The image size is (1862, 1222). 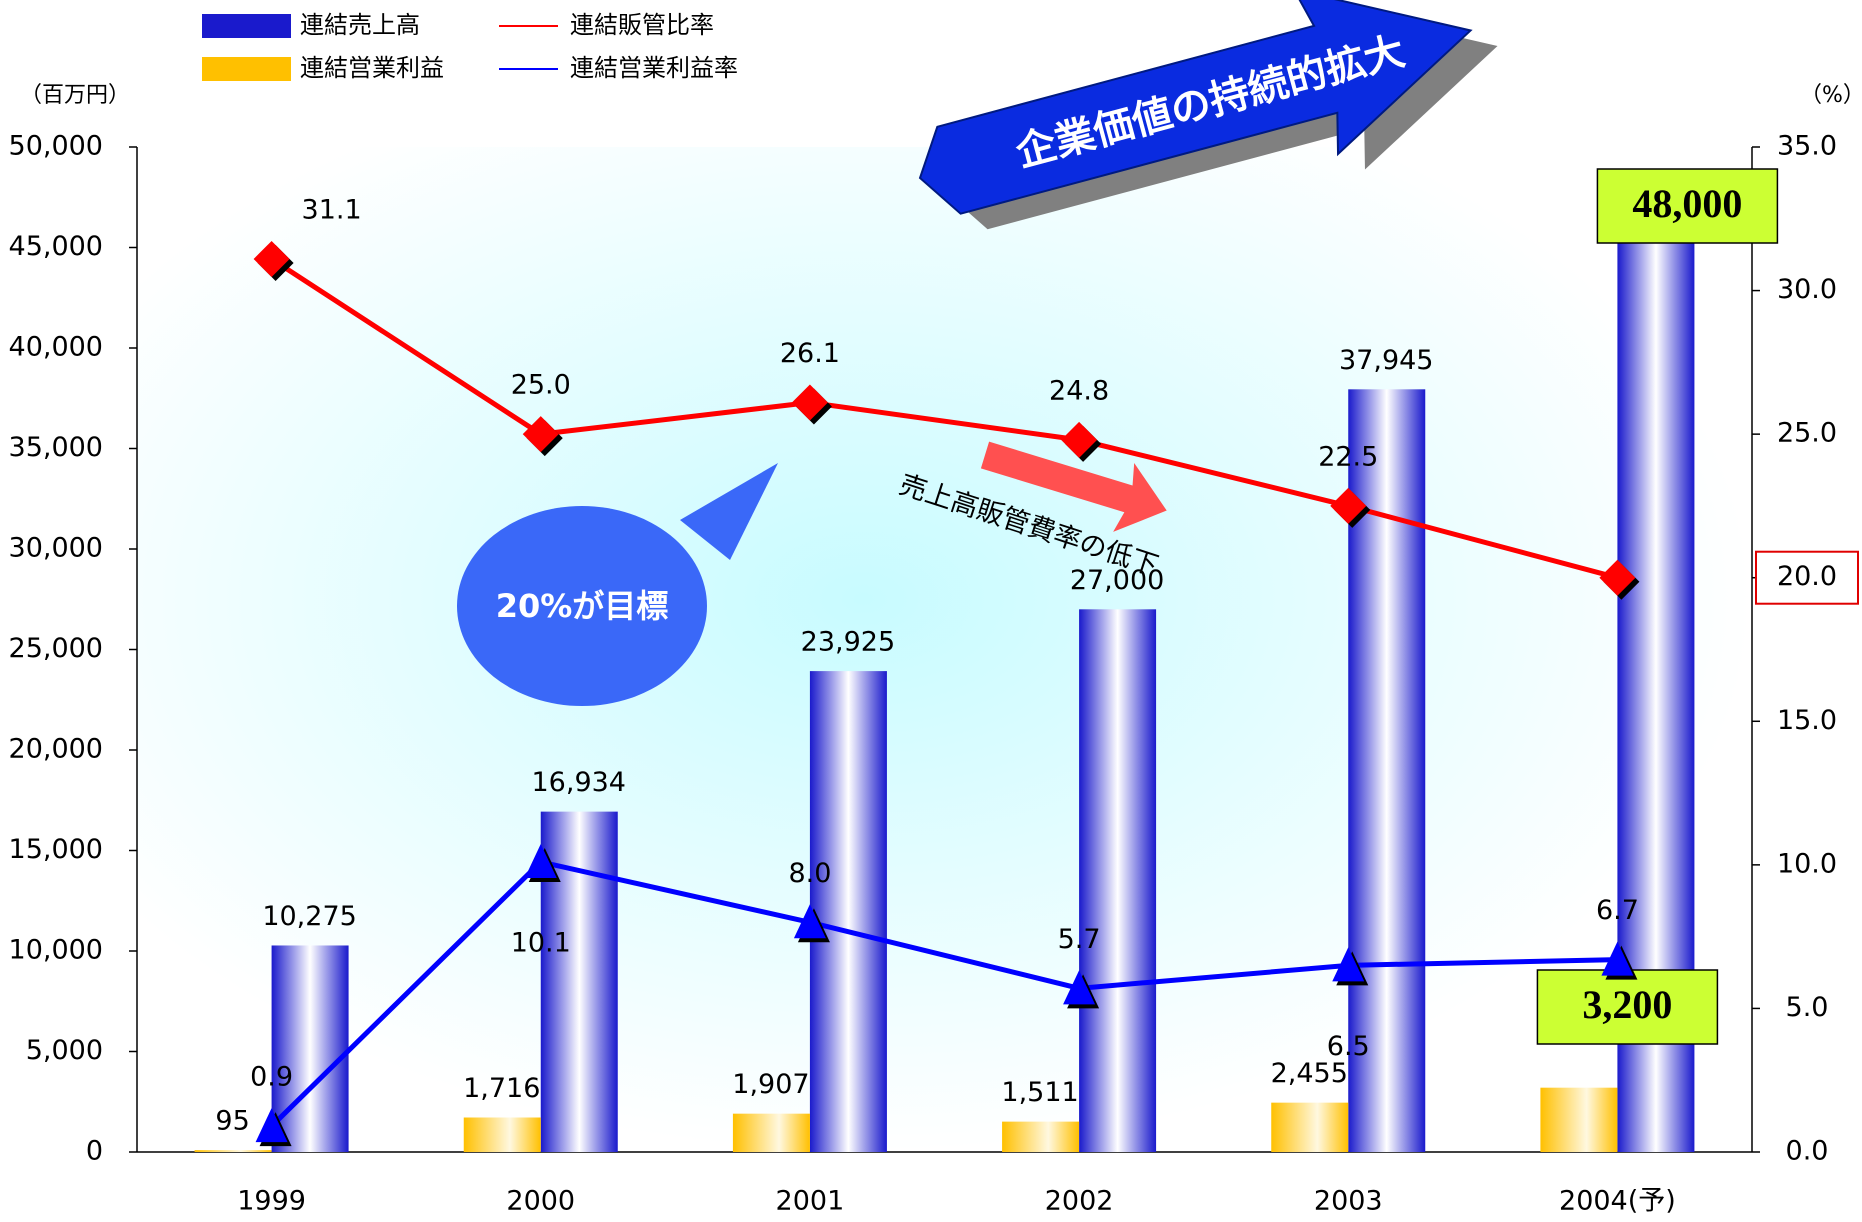 I want to click on value-label: 25.0, so click(x=541, y=385).